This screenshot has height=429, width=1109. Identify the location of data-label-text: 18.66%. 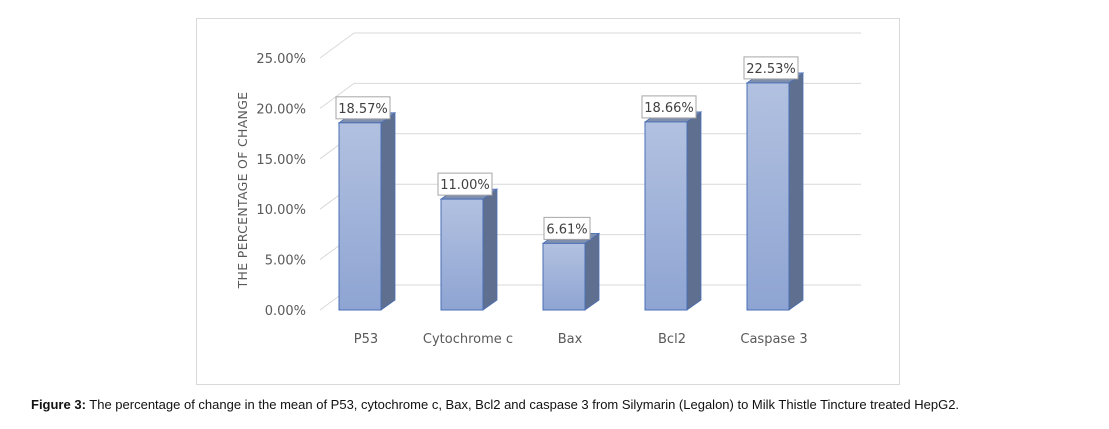
(669, 108).